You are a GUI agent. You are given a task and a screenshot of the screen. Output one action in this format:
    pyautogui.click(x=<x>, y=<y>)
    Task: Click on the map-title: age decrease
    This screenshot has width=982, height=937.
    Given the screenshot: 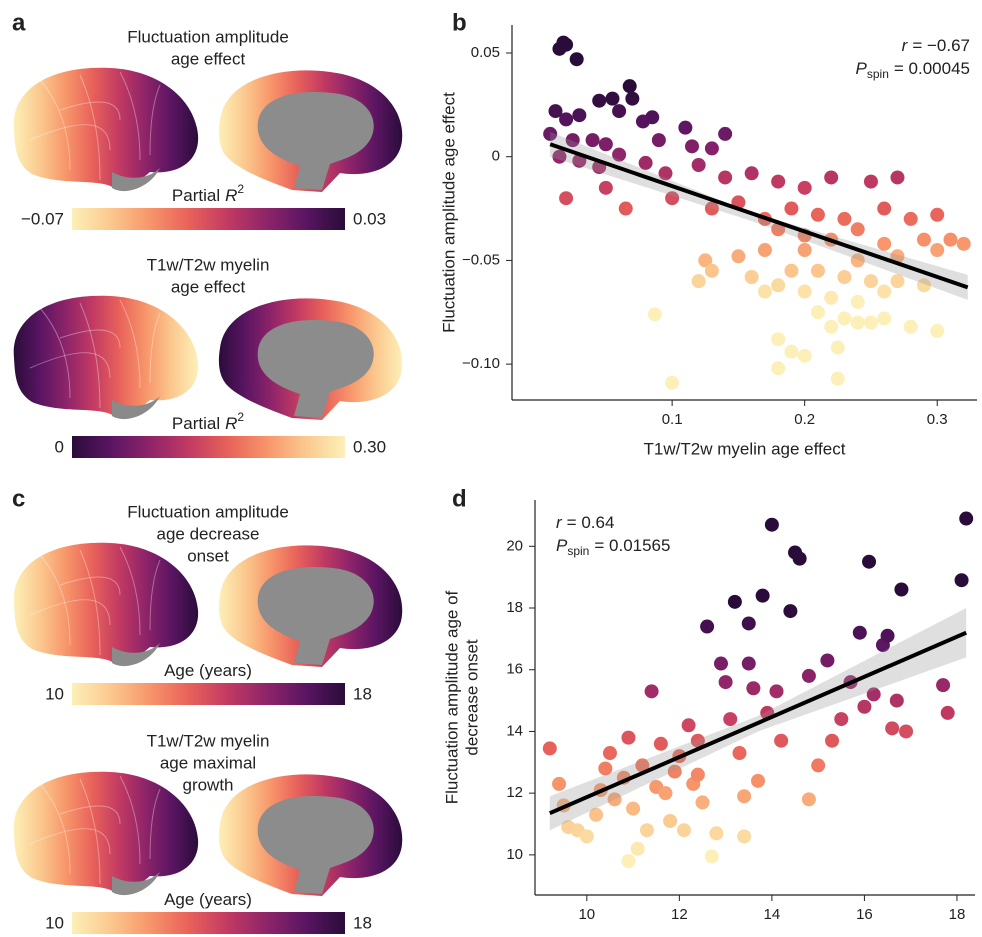 What is the action you would take?
    pyautogui.click(x=207, y=533)
    